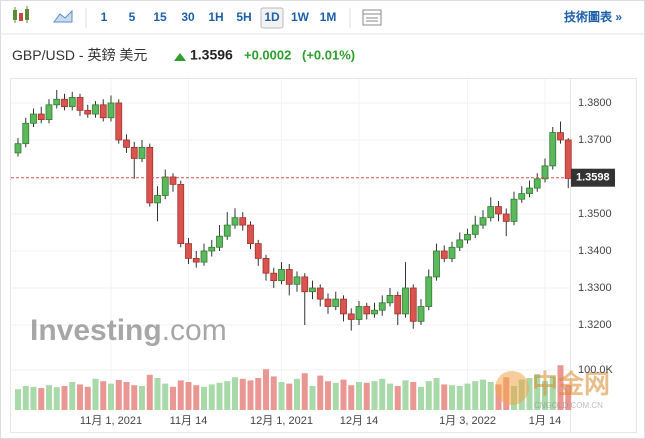 This screenshot has height=439, width=645. Describe the element at coordinates (571, 384) in the screenshot. I see `site-name: 中金网` at that location.